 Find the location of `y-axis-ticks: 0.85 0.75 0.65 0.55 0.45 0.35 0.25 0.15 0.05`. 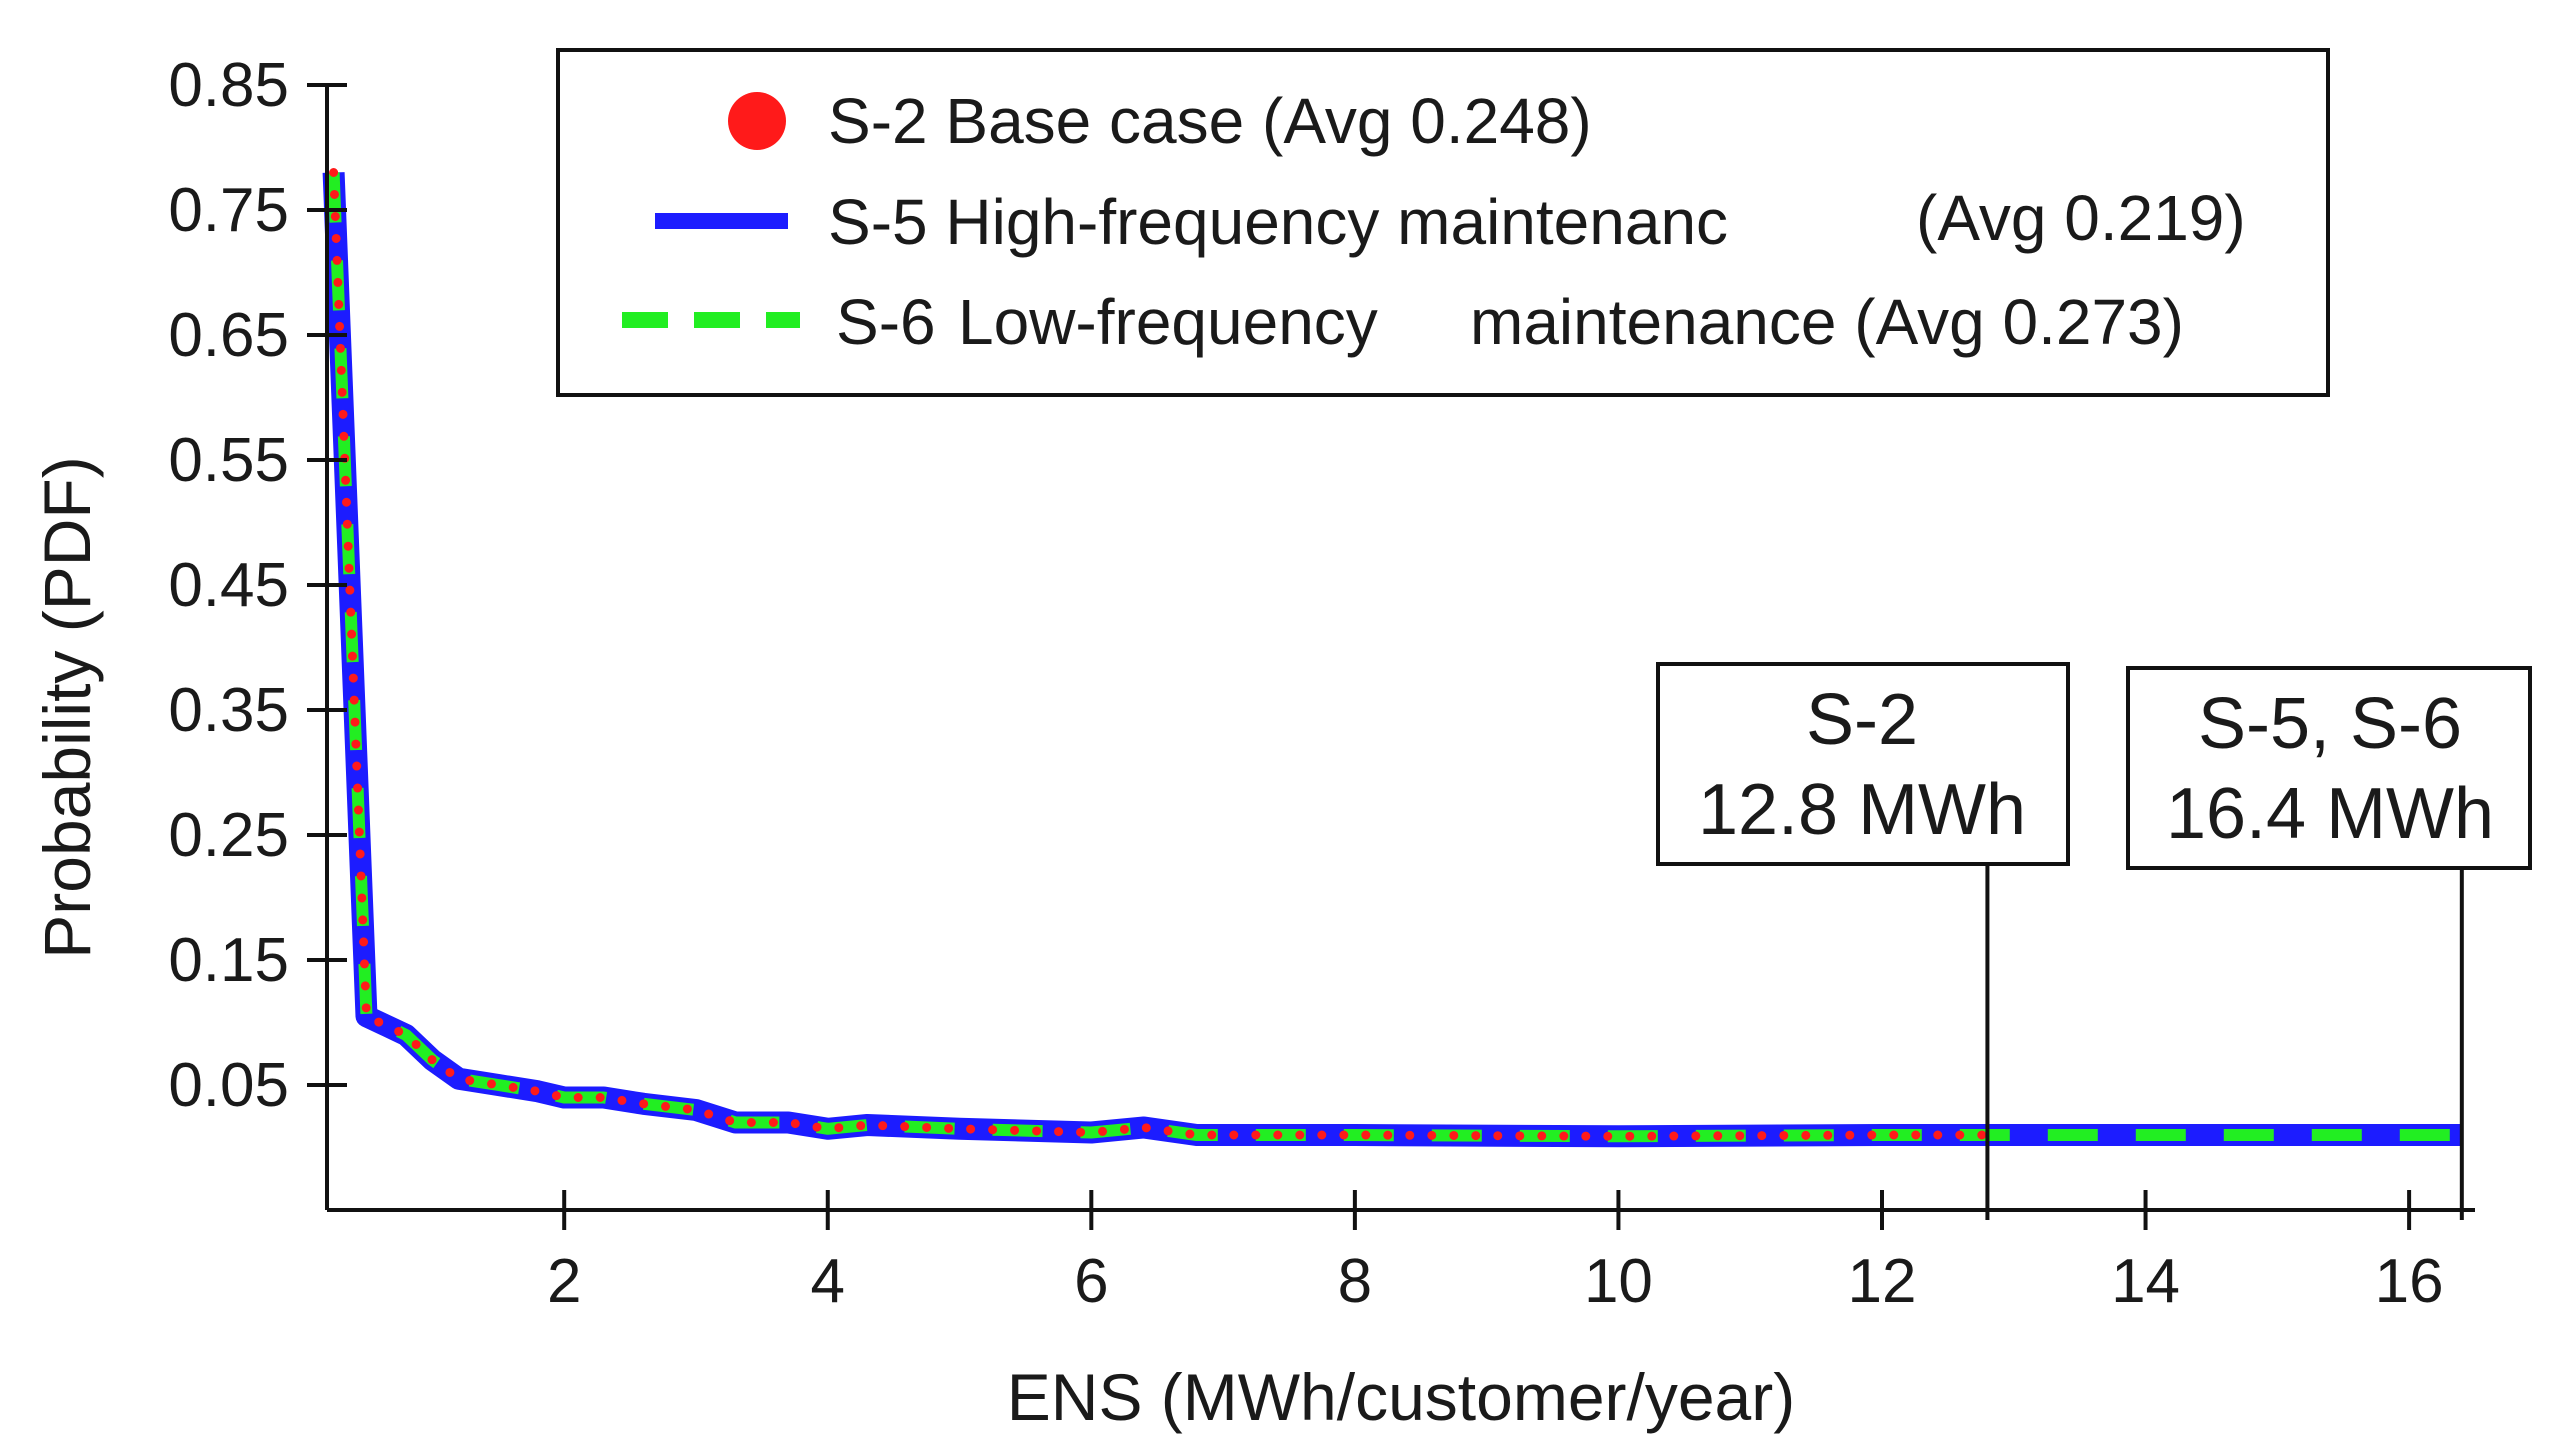

y-axis-ticks: 0.85 0.75 0.65 0.55 0.45 0.35 0.25 0.15 0.05 is located at coordinates (257, 585).